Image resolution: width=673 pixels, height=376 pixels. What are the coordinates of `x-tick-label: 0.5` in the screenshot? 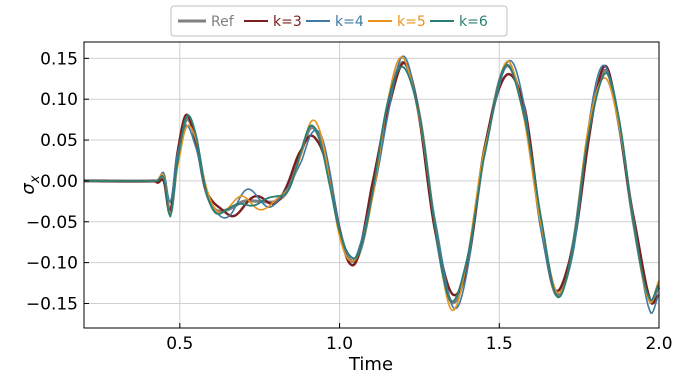 It's located at (179, 344).